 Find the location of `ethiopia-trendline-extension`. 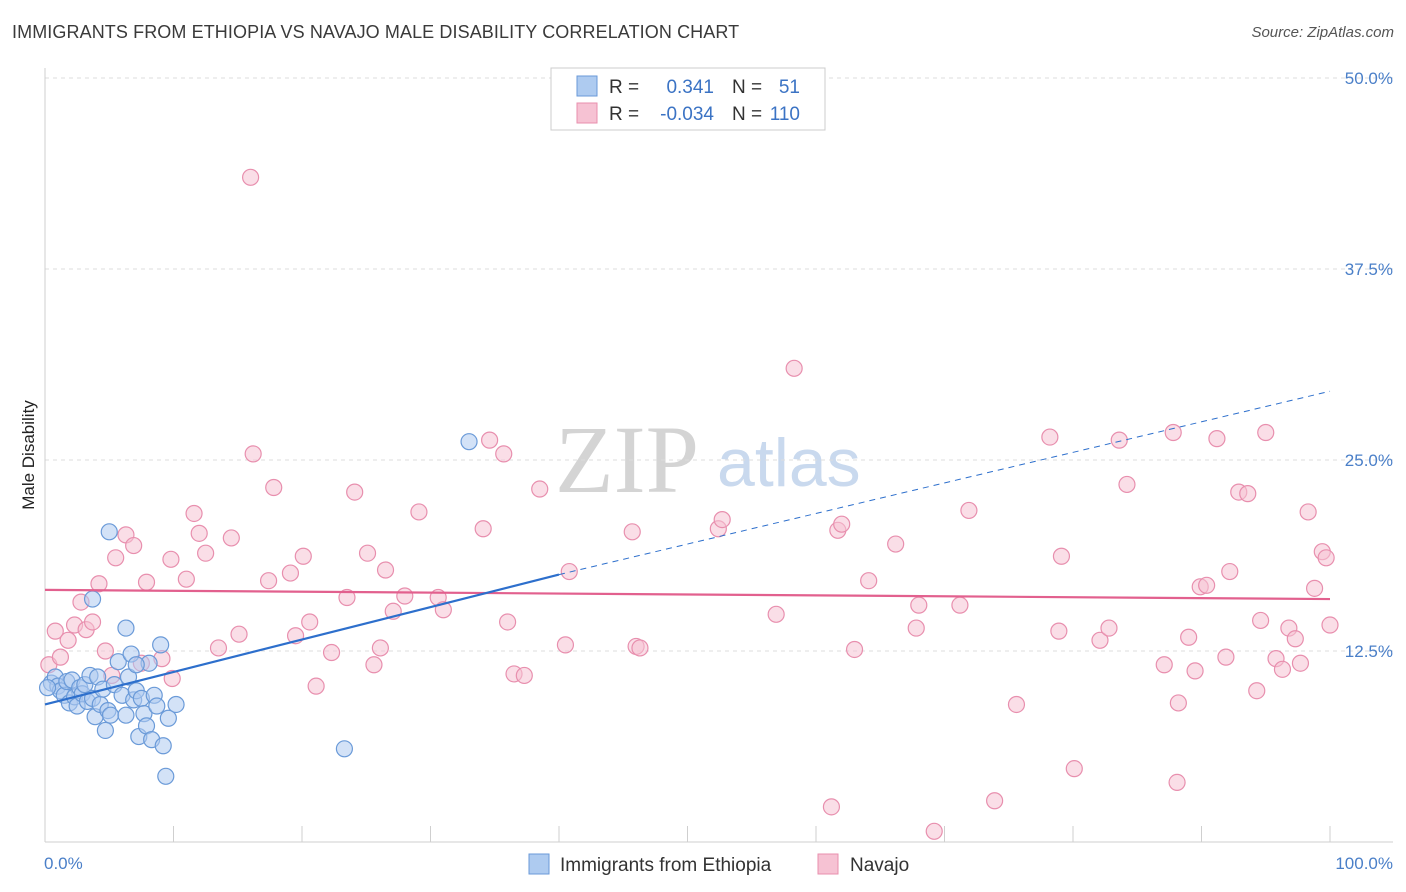

ethiopia-trendline-extension is located at coordinates (944, 483).